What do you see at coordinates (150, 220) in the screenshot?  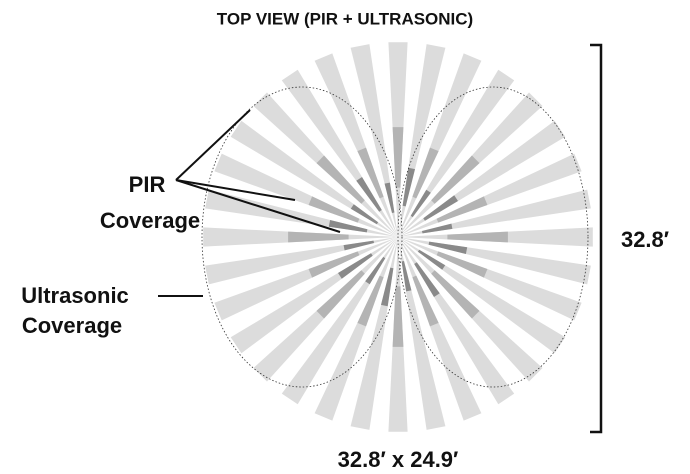 I see `pir-label: Coverage` at bounding box center [150, 220].